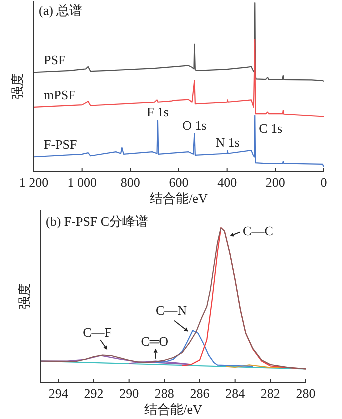  I want to click on series-label: F-PSF, so click(61, 144).